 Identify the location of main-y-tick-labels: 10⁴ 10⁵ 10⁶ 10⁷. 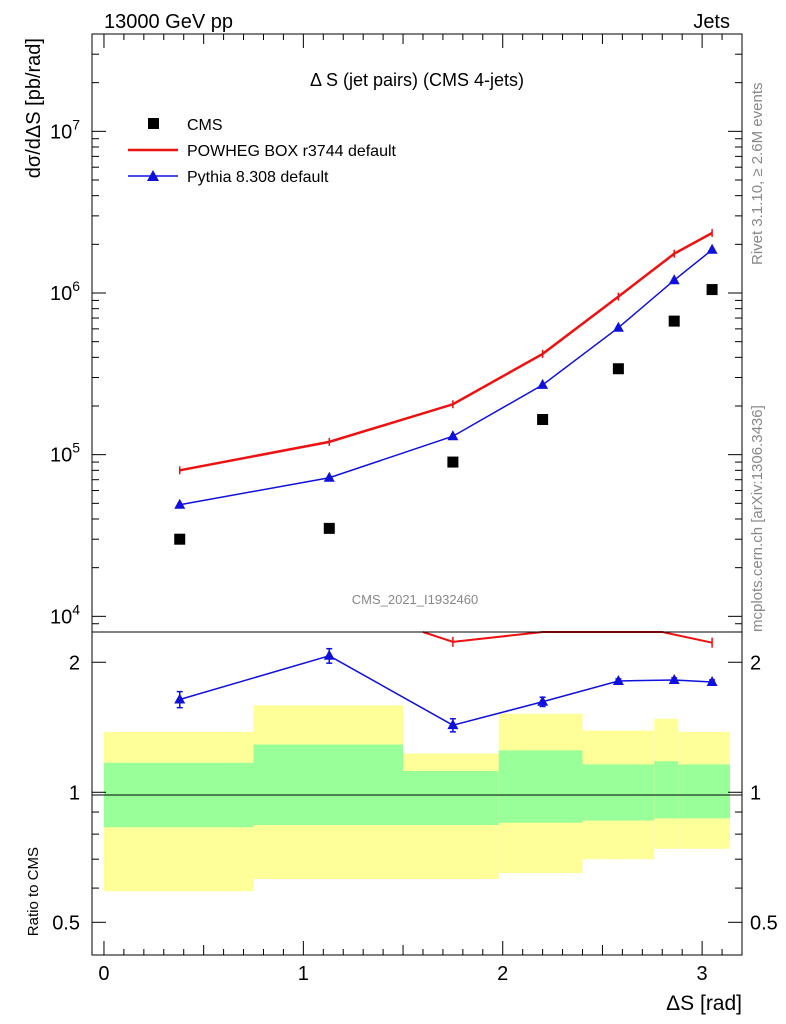
(65, 372).